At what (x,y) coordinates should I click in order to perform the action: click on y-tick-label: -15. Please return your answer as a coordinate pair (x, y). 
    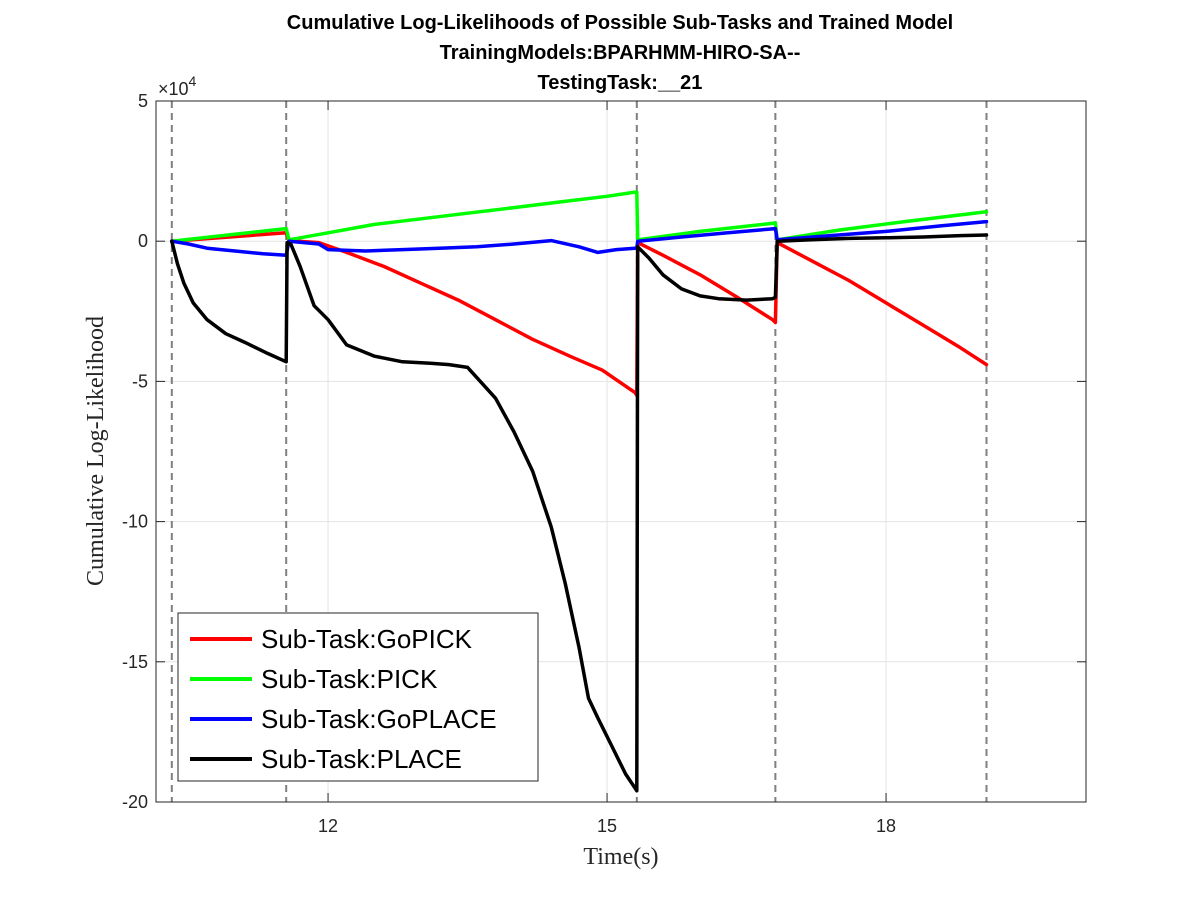
    Looking at the image, I should click on (135, 662).